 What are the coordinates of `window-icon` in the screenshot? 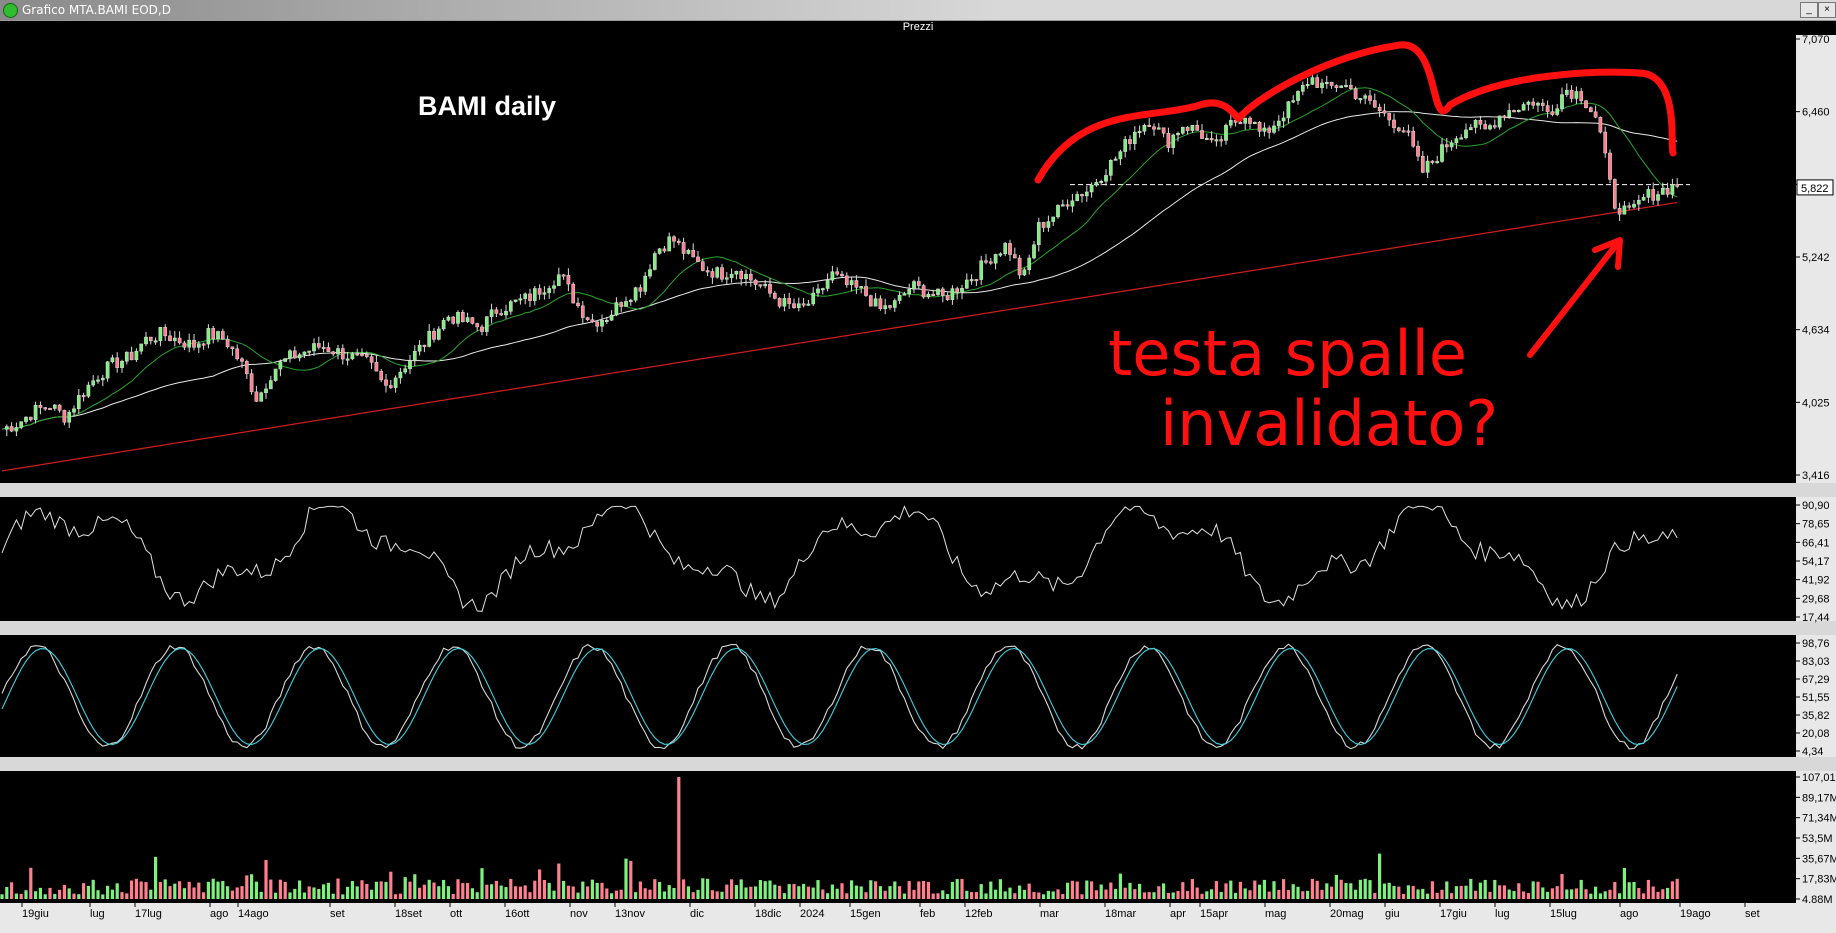 It's located at (10, 10).